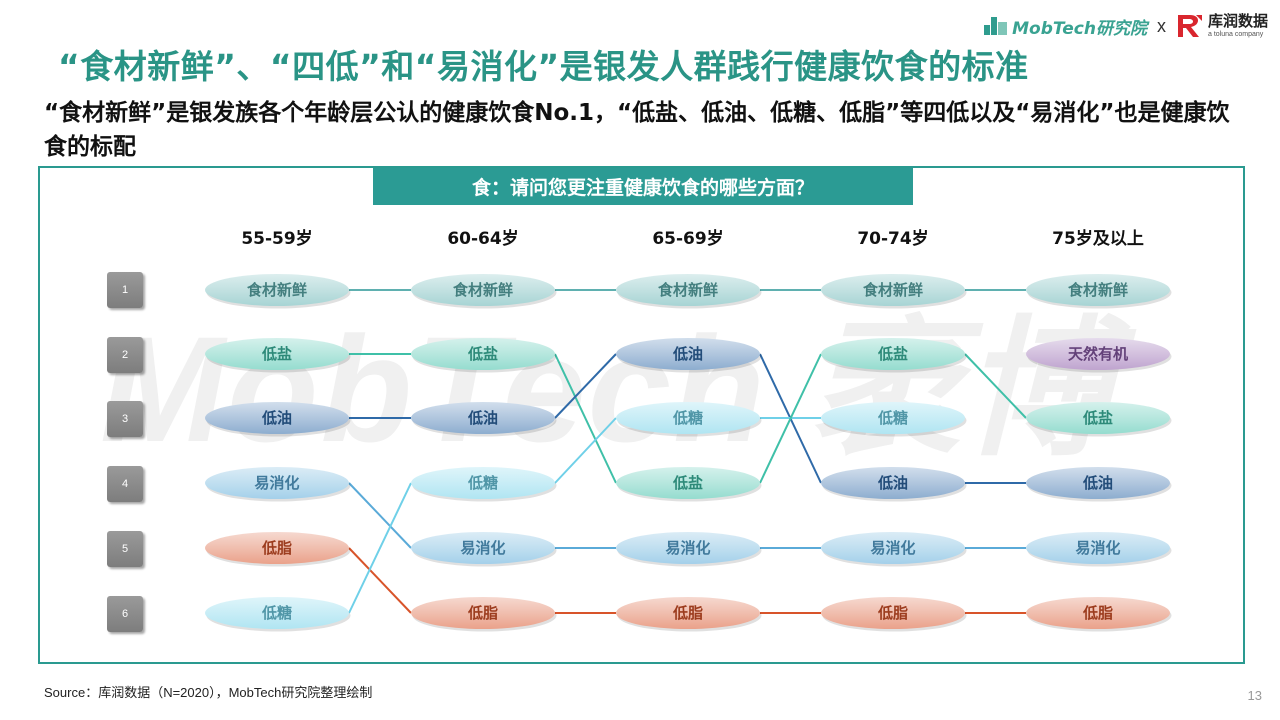 The image size is (1280, 720). I want to click on source-note: Source：库润数据（N=2020），MobTech研究院整理绘制, so click(208, 692).